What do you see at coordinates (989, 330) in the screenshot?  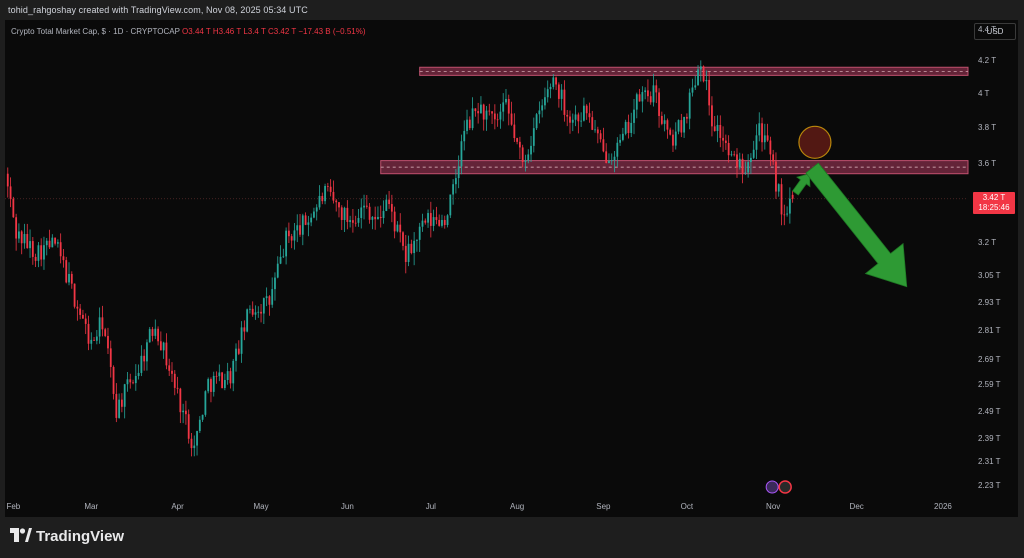 I see `y-tick-label: 2.81 T` at bounding box center [989, 330].